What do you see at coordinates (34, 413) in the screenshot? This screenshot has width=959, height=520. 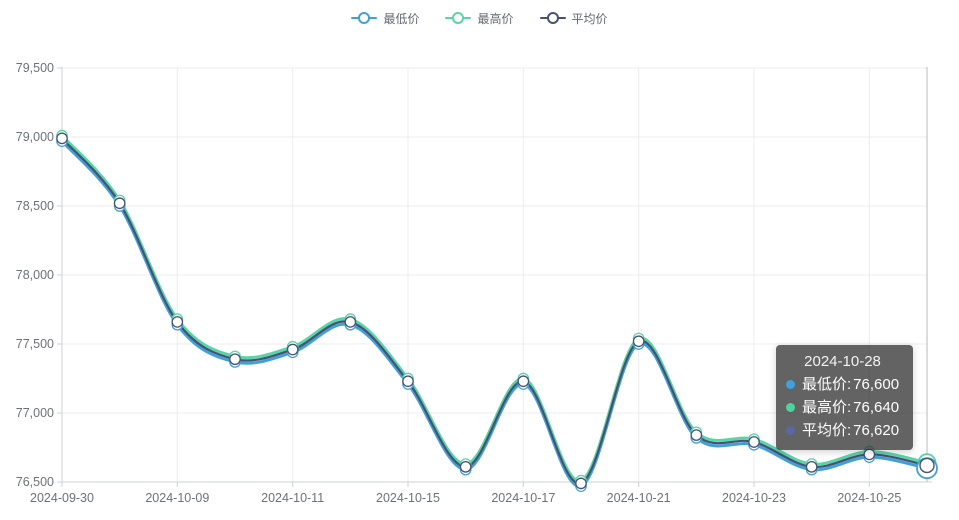 I see `y-axis-tick-label: 77,000` at bounding box center [34, 413].